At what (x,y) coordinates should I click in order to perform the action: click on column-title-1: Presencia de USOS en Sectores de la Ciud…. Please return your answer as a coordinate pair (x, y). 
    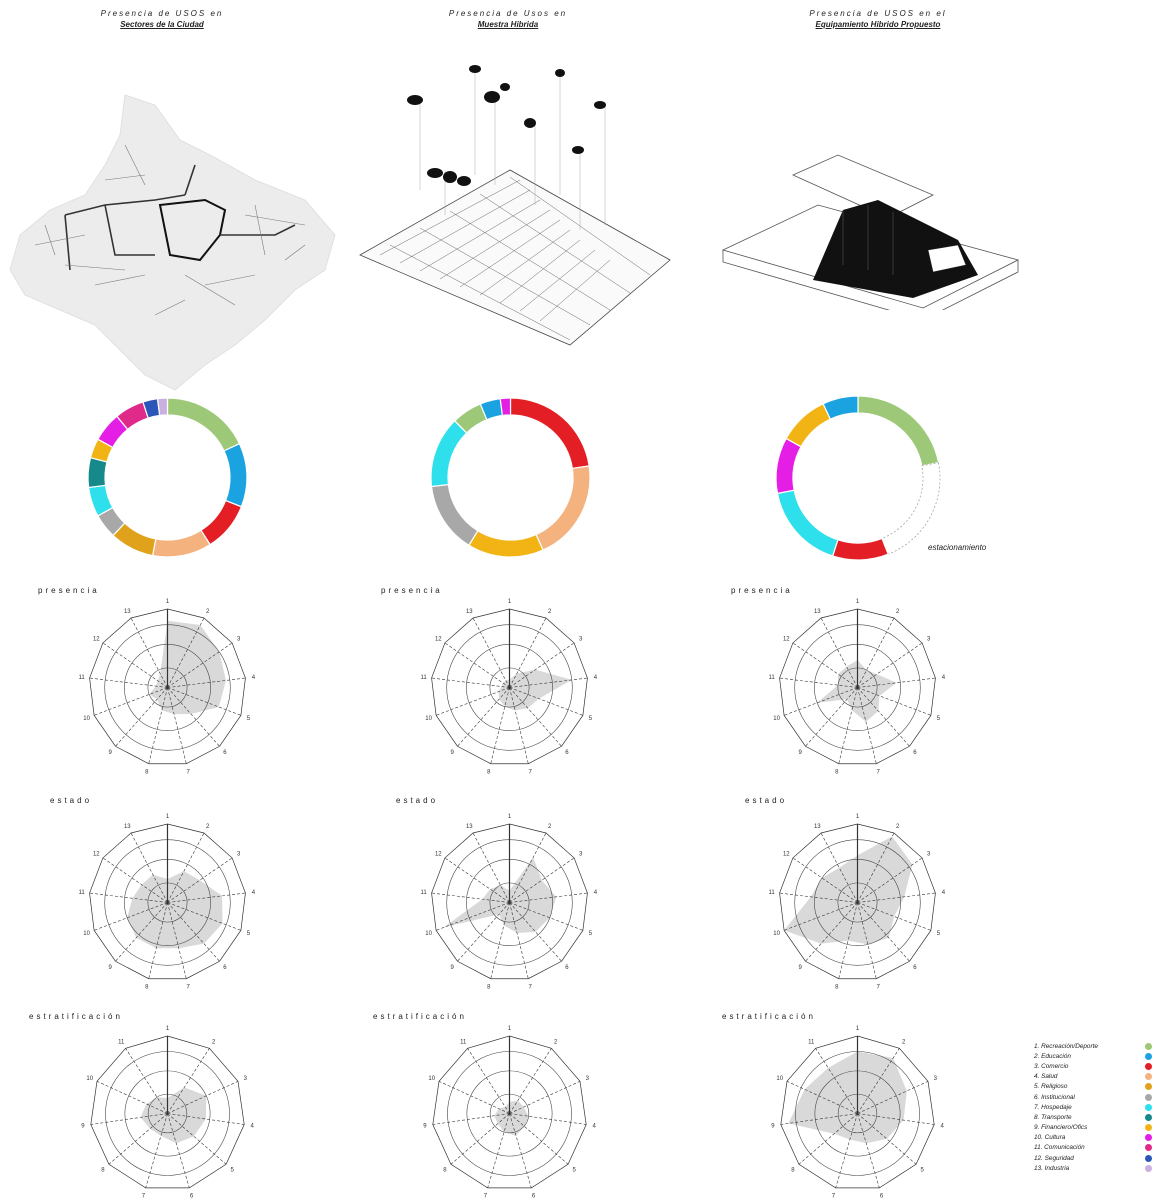
    Looking at the image, I should click on (162, 19).